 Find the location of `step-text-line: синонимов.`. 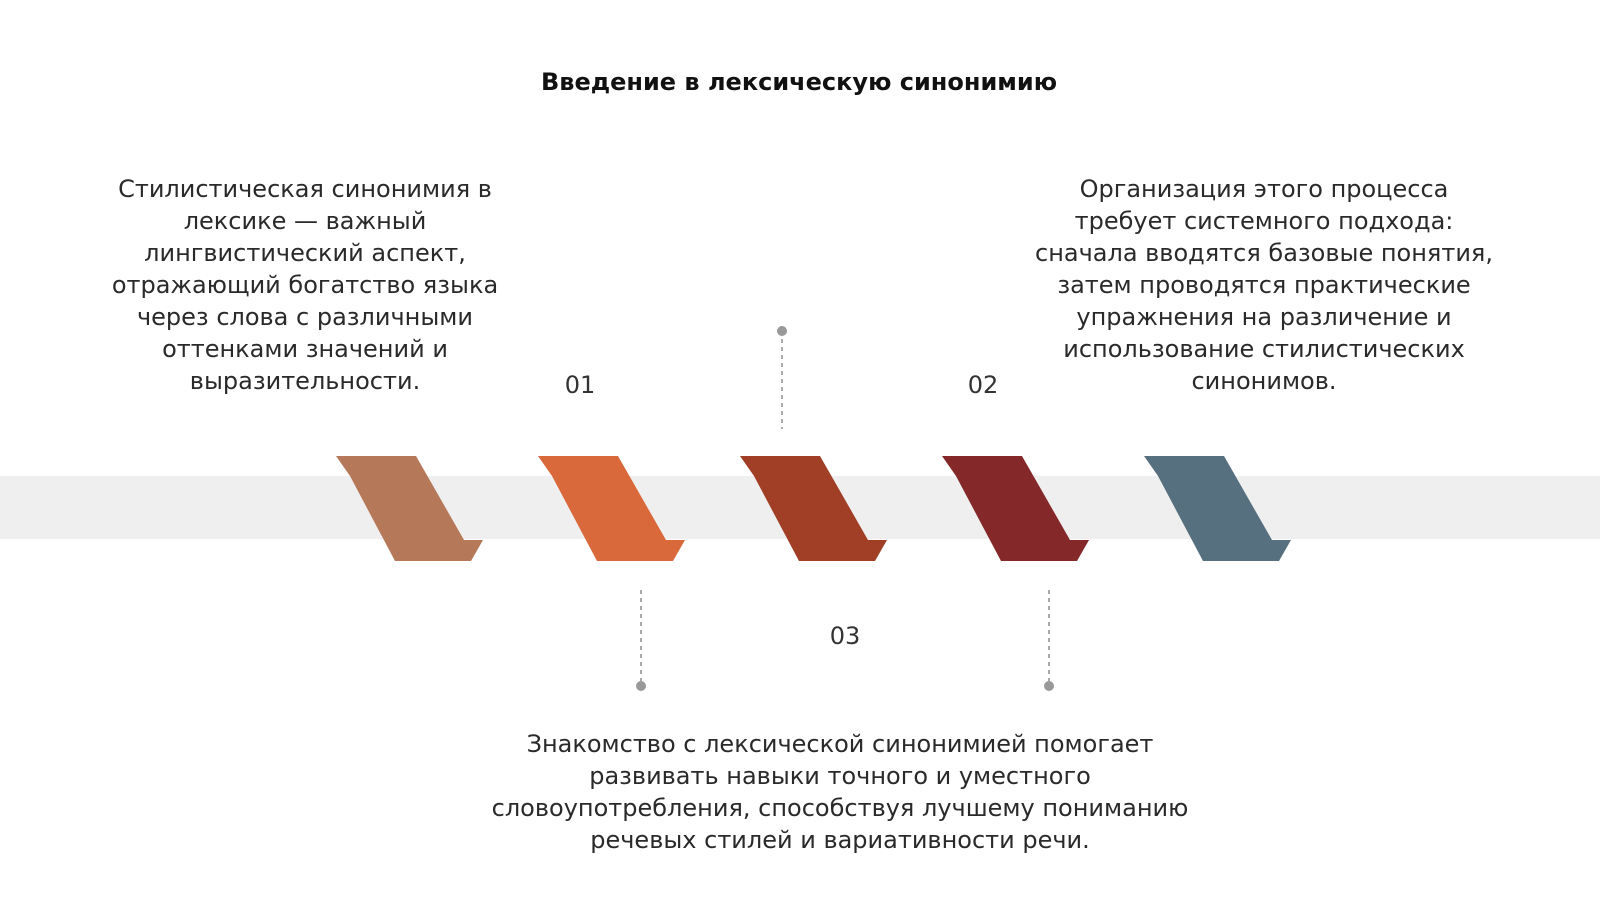

step-text-line: синонимов. is located at coordinates (1263, 381).